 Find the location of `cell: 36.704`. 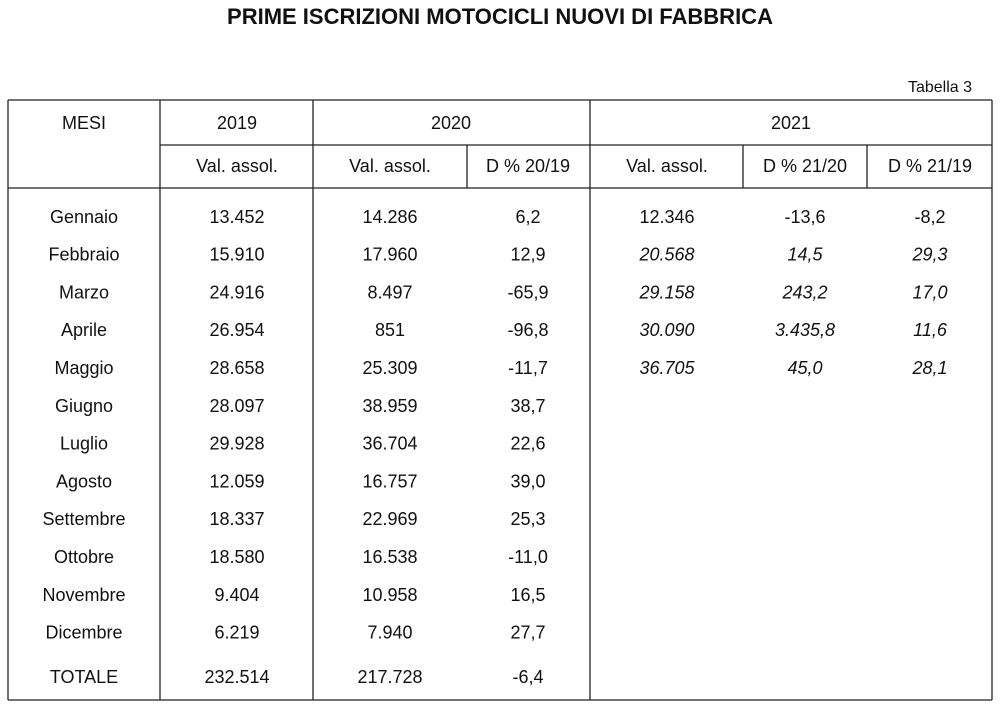

cell: 36.704 is located at coordinates (389, 444).